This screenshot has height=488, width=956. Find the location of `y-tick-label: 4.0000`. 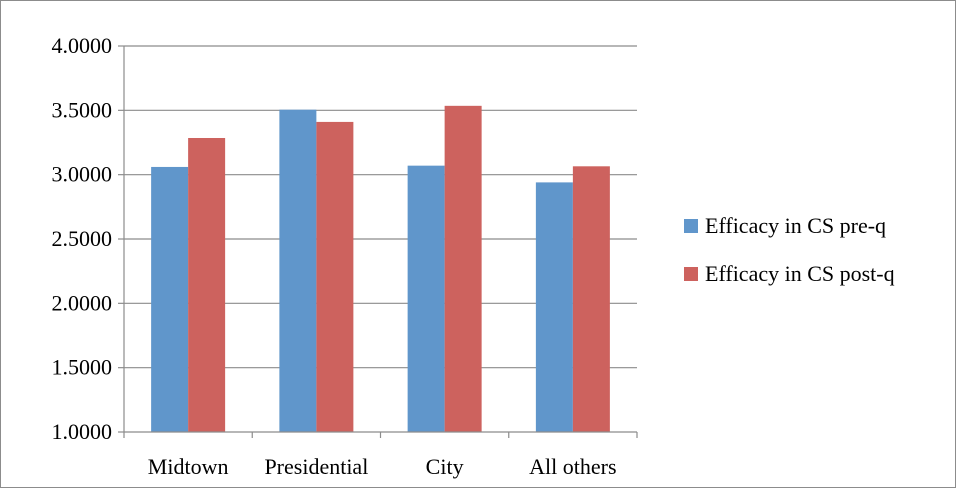

y-tick-label: 4.0000 is located at coordinates (82, 45).